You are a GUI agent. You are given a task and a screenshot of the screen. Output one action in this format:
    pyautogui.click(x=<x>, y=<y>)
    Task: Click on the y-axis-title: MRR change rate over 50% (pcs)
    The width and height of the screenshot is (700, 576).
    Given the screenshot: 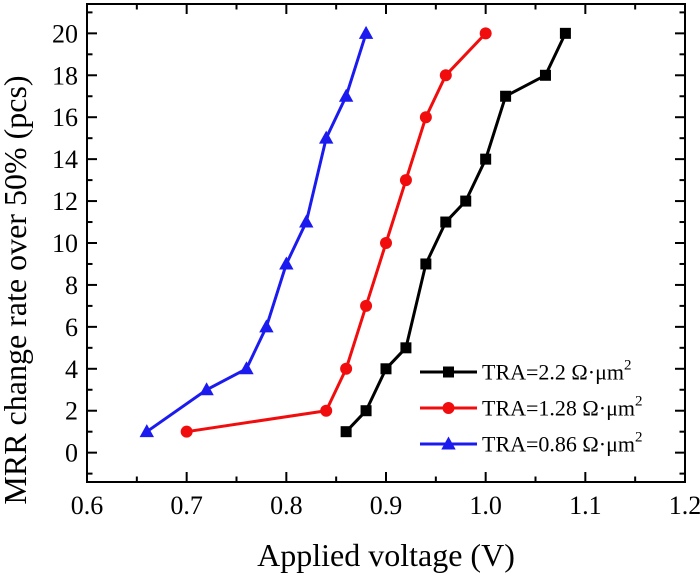 What is the action you would take?
    pyautogui.click(x=16, y=289)
    